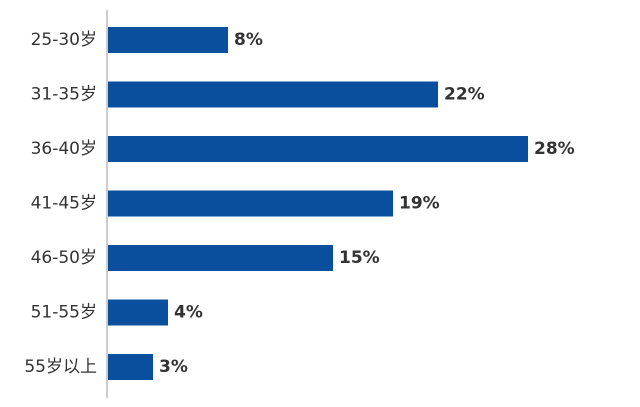 The width and height of the screenshot is (640, 407). What do you see at coordinates (464, 95) in the screenshot?
I see `value-label-1: 22%` at bounding box center [464, 95].